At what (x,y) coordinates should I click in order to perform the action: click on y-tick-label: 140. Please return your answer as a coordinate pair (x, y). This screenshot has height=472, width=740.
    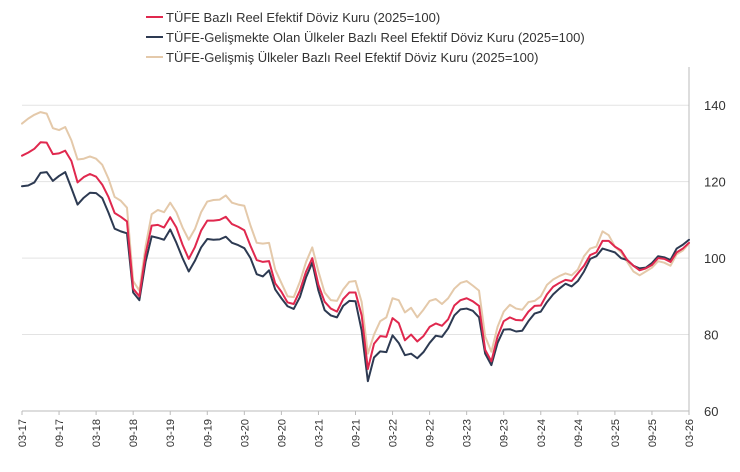
    Looking at the image, I should click on (715, 105).